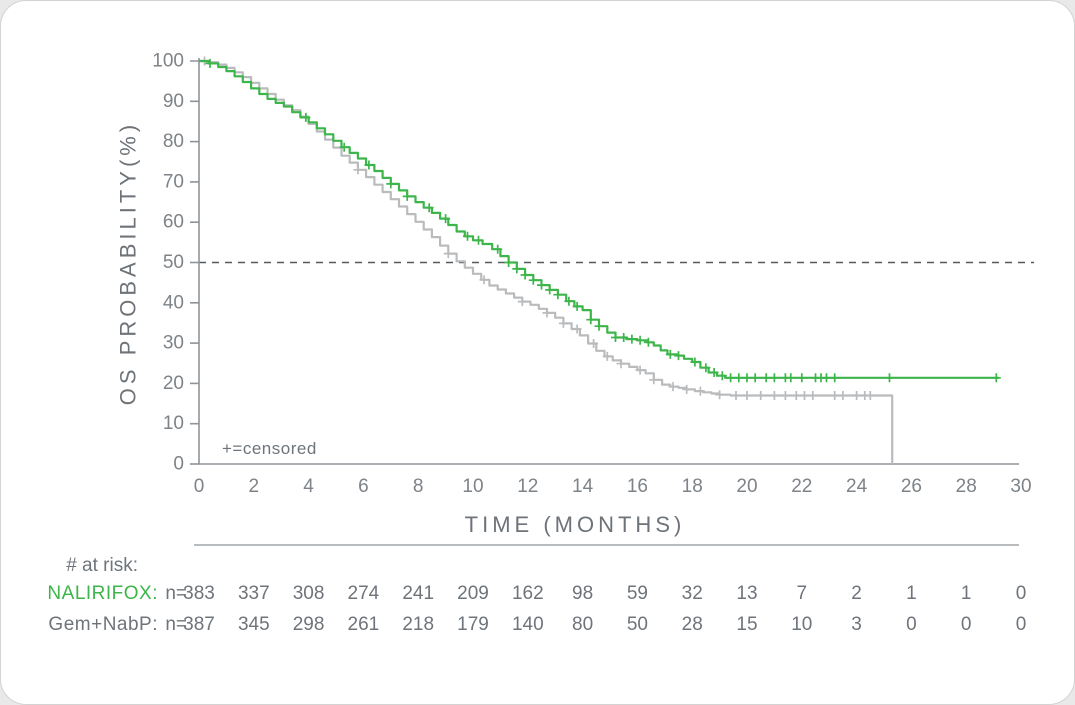 The height and width of the screenshot is (705, 1075). Describe the element at coordinates (364, 593) in the screenshot. I see `at-risk-count: 274` at that location.